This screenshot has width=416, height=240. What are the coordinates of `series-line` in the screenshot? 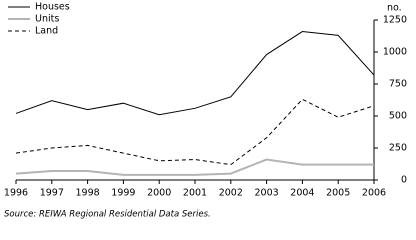 It's located at (194, 167).